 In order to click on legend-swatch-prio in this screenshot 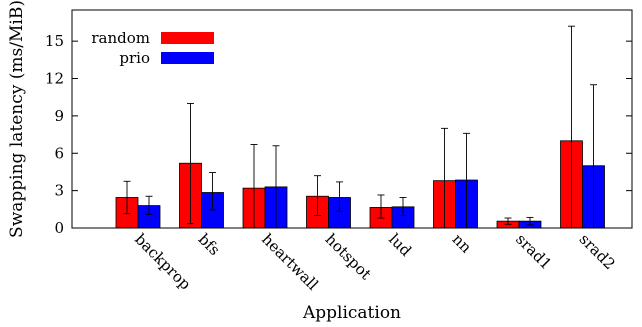, I will do `click(187, 58)`.